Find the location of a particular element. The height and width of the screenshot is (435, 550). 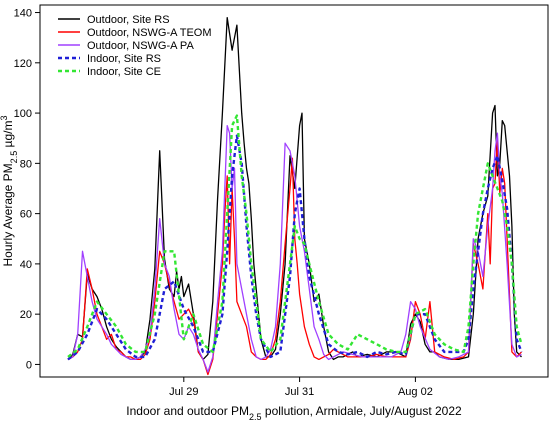

y-tick-label: 100 is located at coordinates (23, 114).